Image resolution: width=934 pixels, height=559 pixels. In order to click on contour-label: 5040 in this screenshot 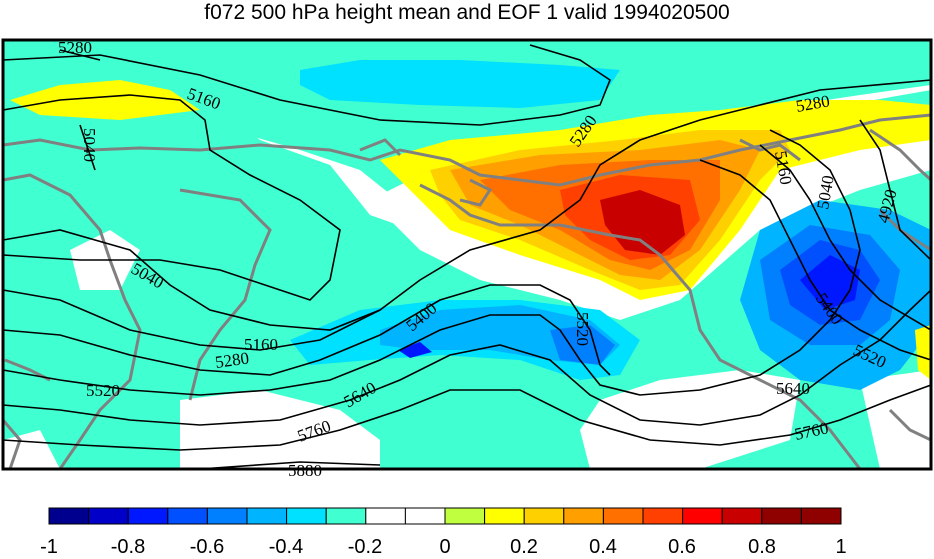, I will do `click(89, 145)`.